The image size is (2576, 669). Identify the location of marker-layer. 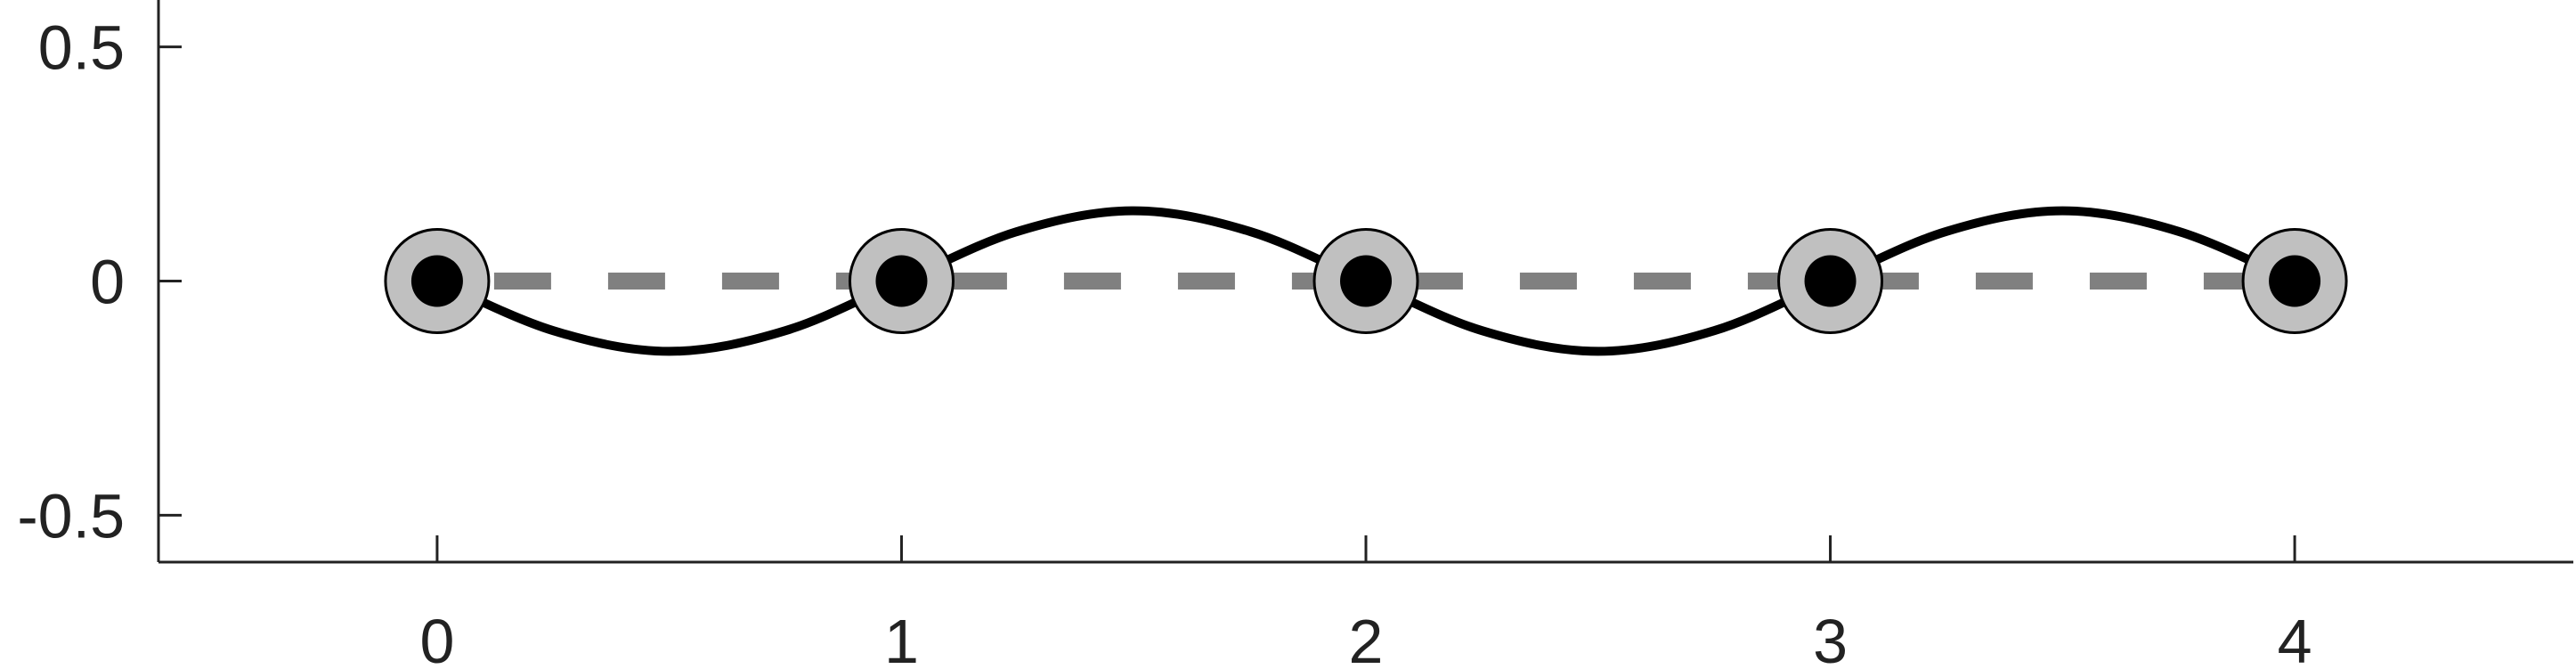
(1366, 281).